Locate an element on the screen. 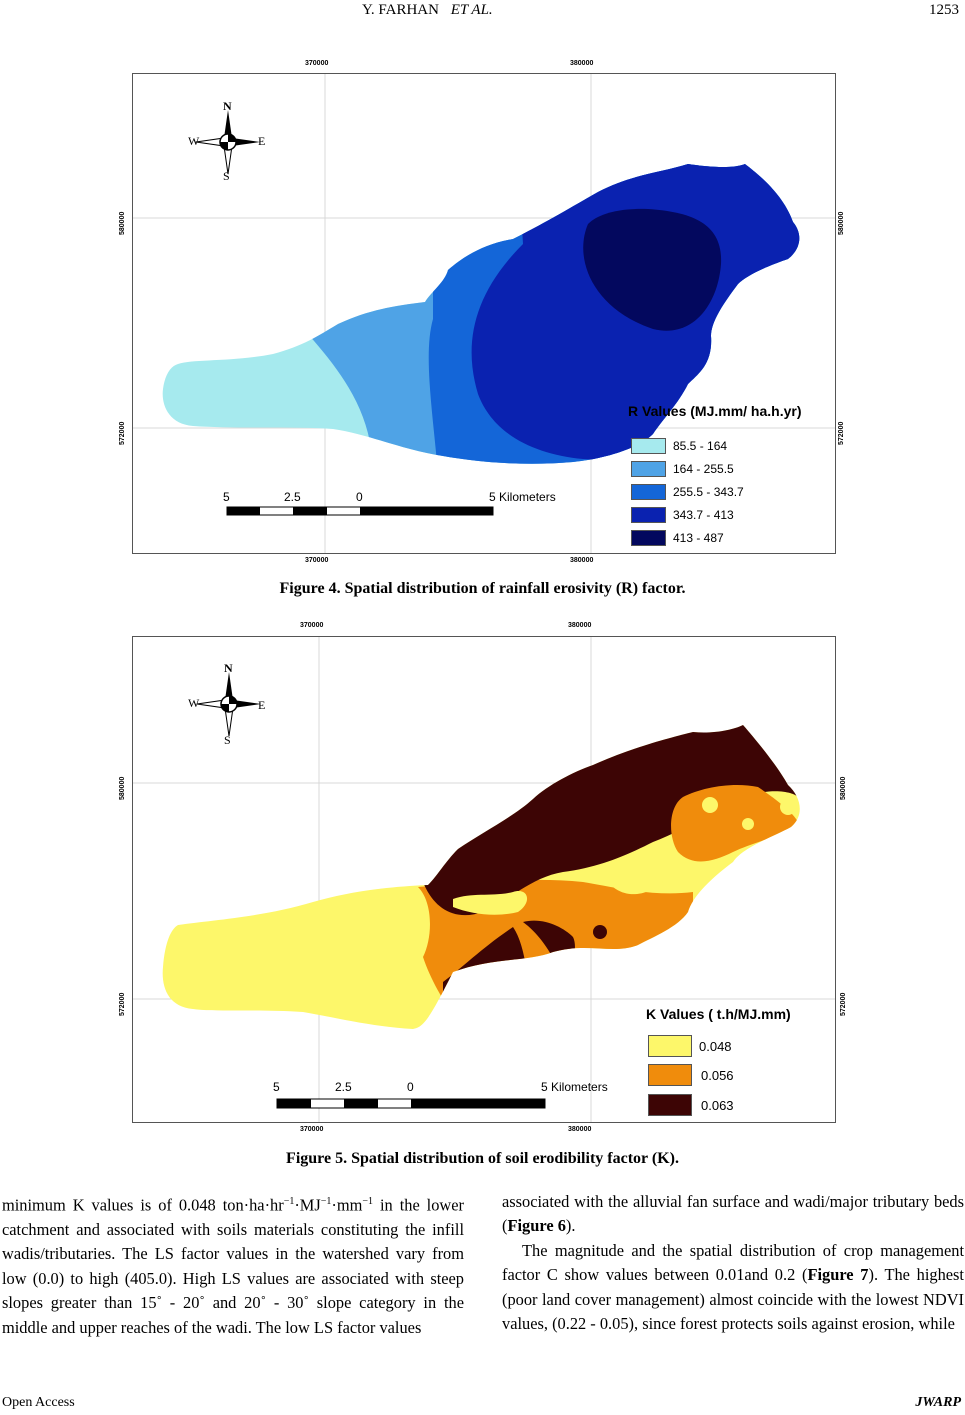  running-header: Y. FARHAN ET AL. is located at coordinates (427, 10).